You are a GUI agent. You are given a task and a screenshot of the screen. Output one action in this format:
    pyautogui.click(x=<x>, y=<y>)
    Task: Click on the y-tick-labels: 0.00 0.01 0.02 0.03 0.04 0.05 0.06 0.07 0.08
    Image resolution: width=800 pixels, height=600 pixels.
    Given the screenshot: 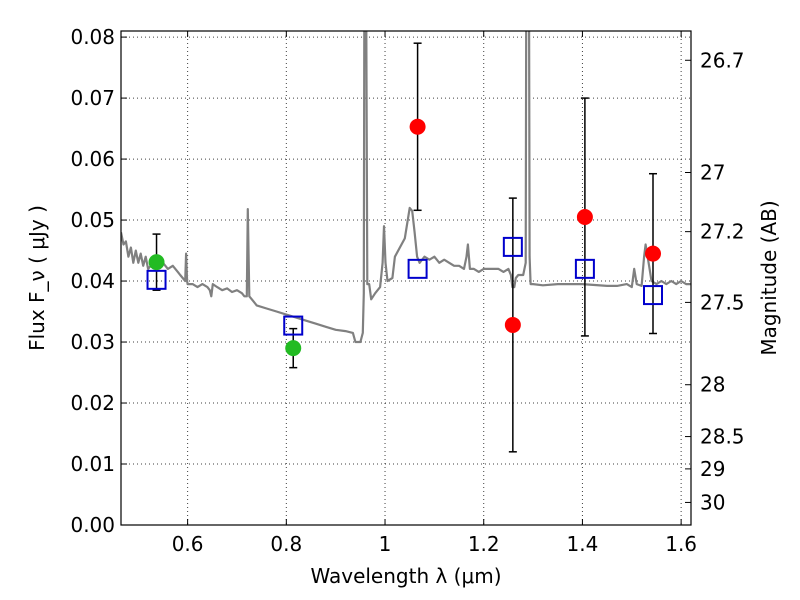 What is the action you would take?
    pyautogui.click(x=92, y=281)
    